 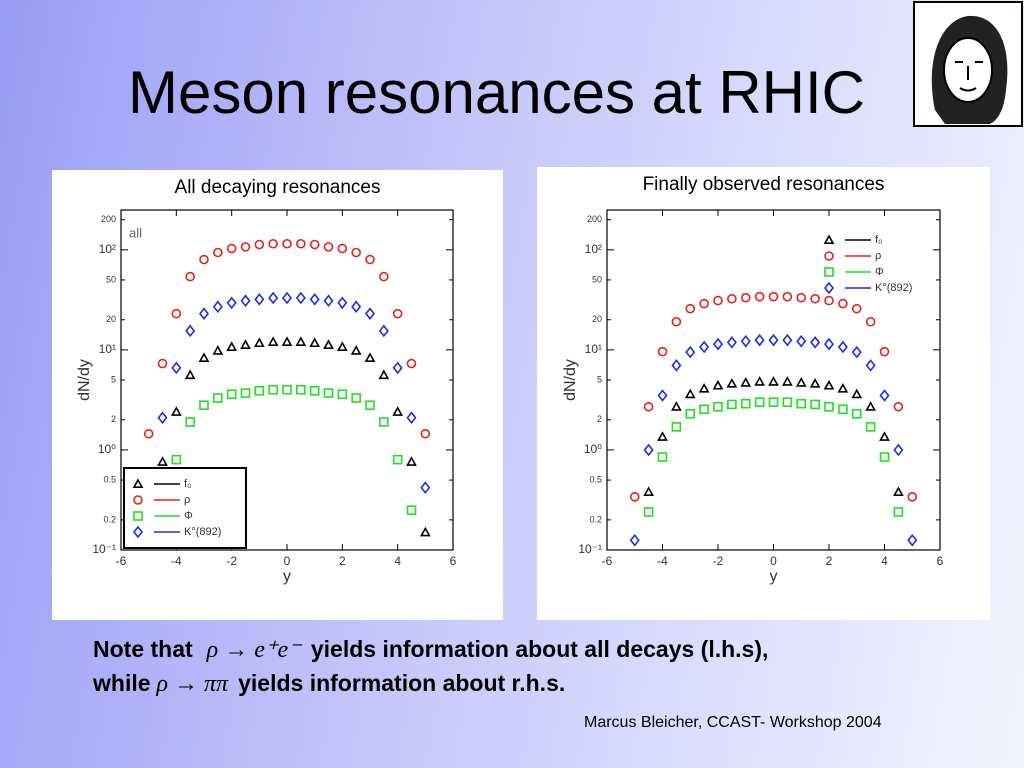 I want to click on x-axis-label: y, so click(x=774, y=576).